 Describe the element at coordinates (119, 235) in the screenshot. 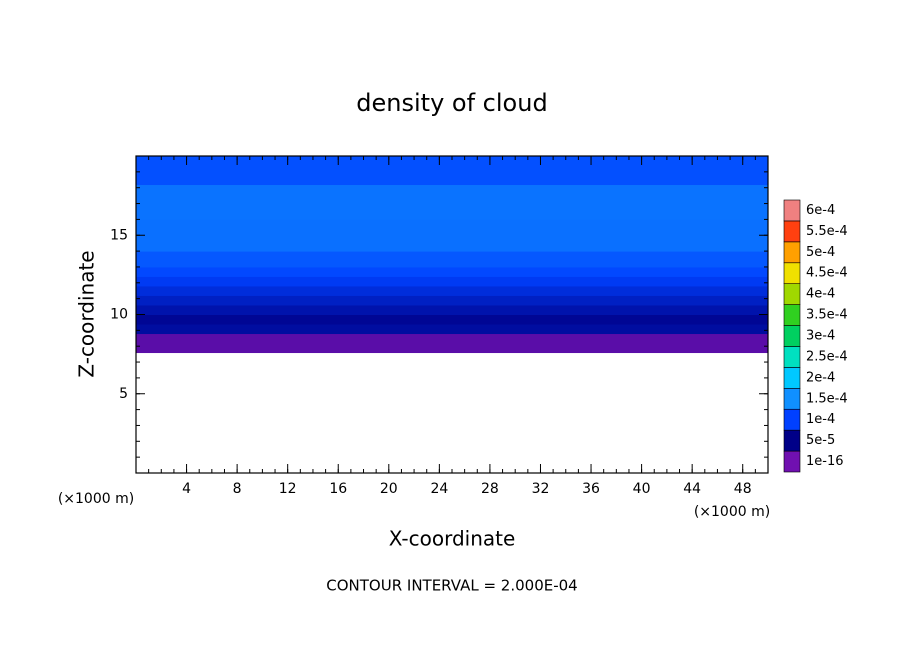

I see `y-tick-label: 15` at that location.